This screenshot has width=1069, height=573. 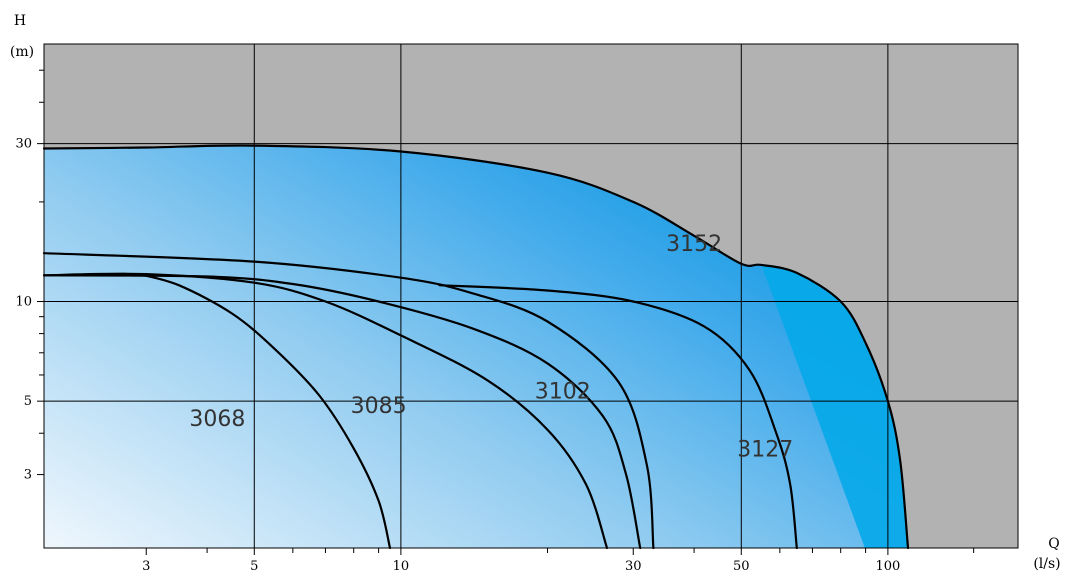 What do you see at coordinates (563, 391) in the screenshot?
I see `model-label-3102: 3102` at bounding box center [563, 391].